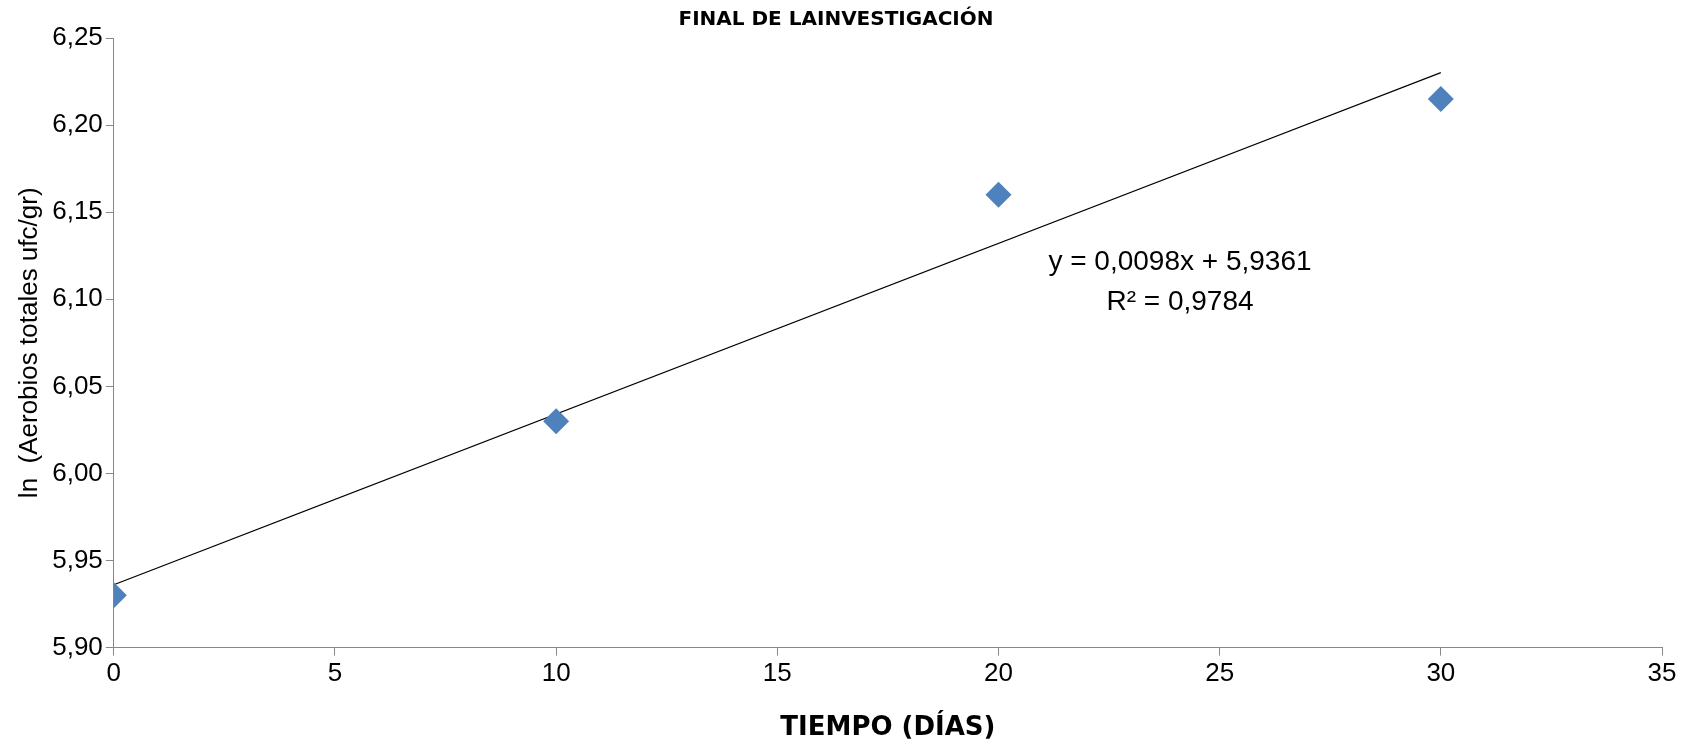 The height and width of the screenshot is (753, 1692). Describe the element at coordinates (27, 343) in the screenshot. I see `y-axis-title: ln (Aerobios totales ufc/gr)` at that location.